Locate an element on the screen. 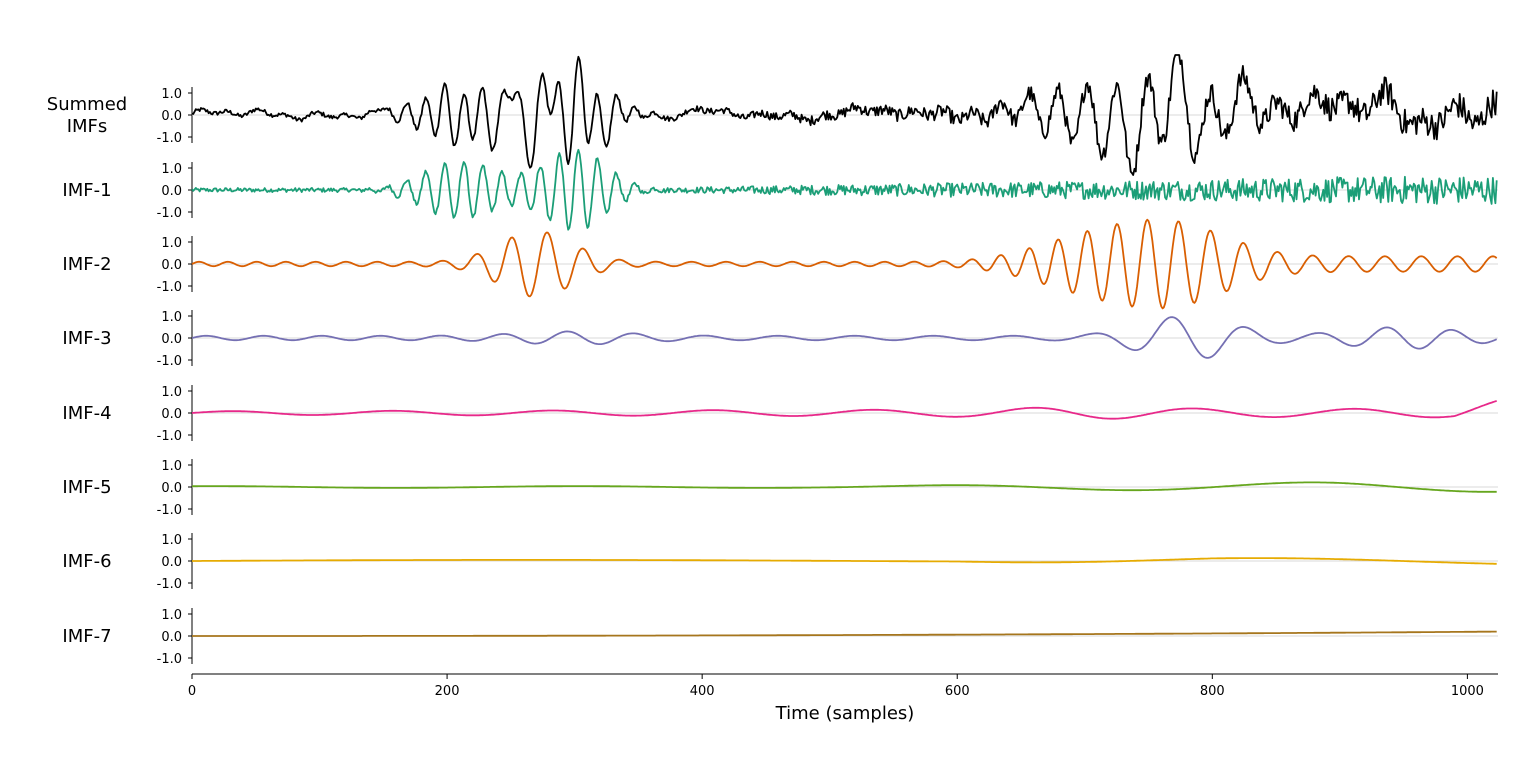 This screenshot has width=1536, height=759. panel-imf-7: IMF-7 1.0 0.0 -1.0 is located at coordinates (780, 637).